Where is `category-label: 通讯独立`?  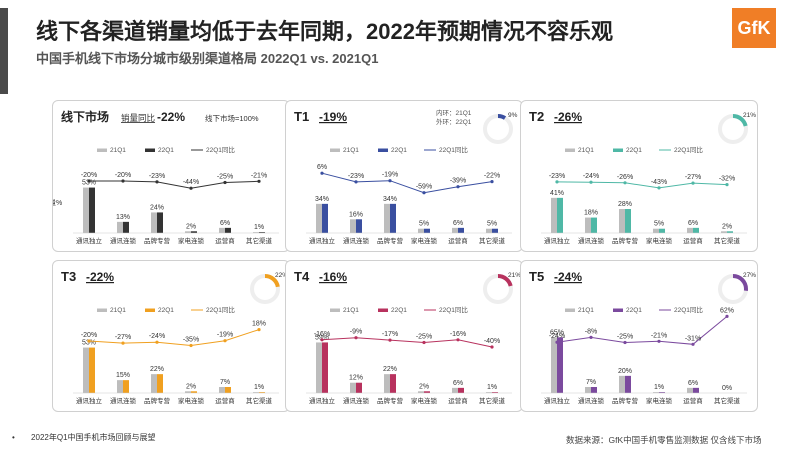 category-label: 通讯独立 is located at coordinates (89, 400).